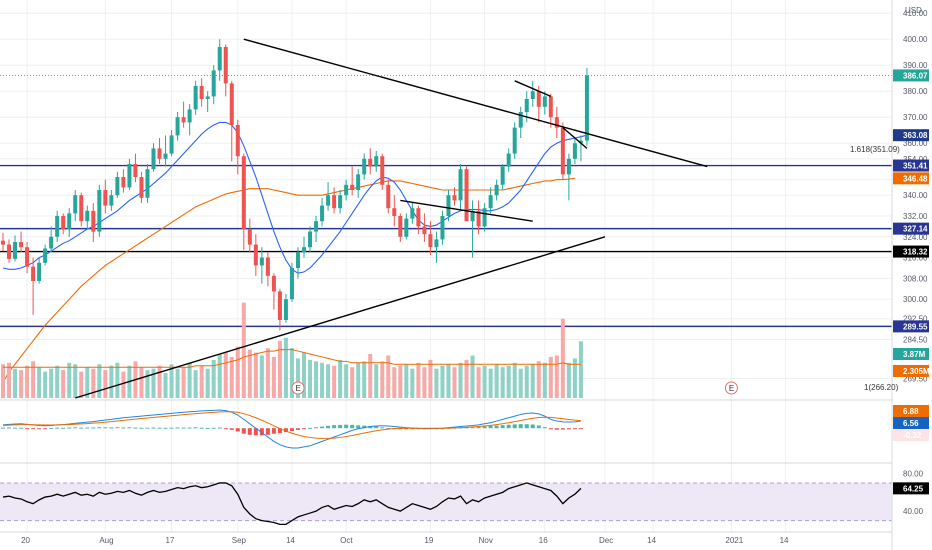 This screenshot has height=550, width=932. I want to click on time-tick-label: 16, so click(543, 540).